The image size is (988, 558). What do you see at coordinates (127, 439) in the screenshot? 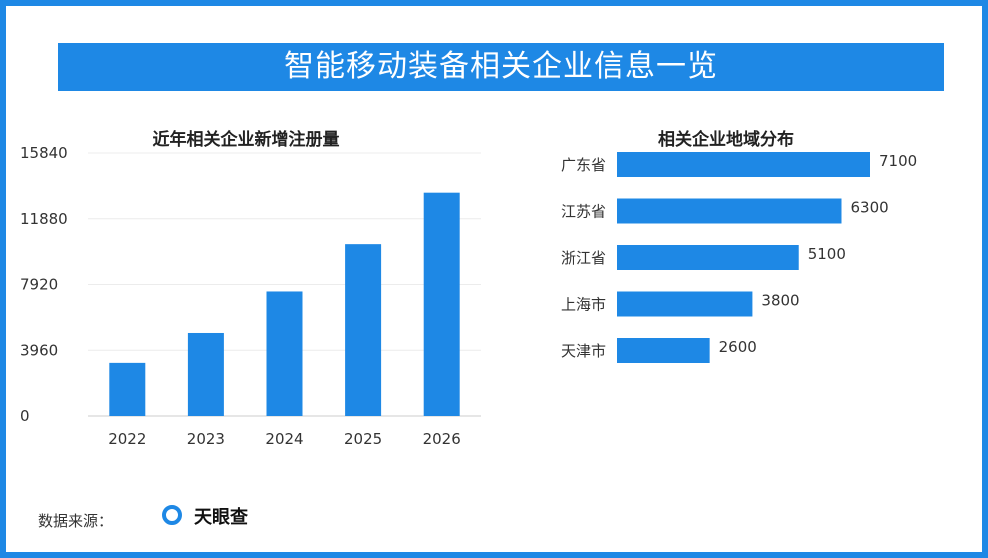
I see `x-tick-label: 2022` at bounding box center [127, 439].